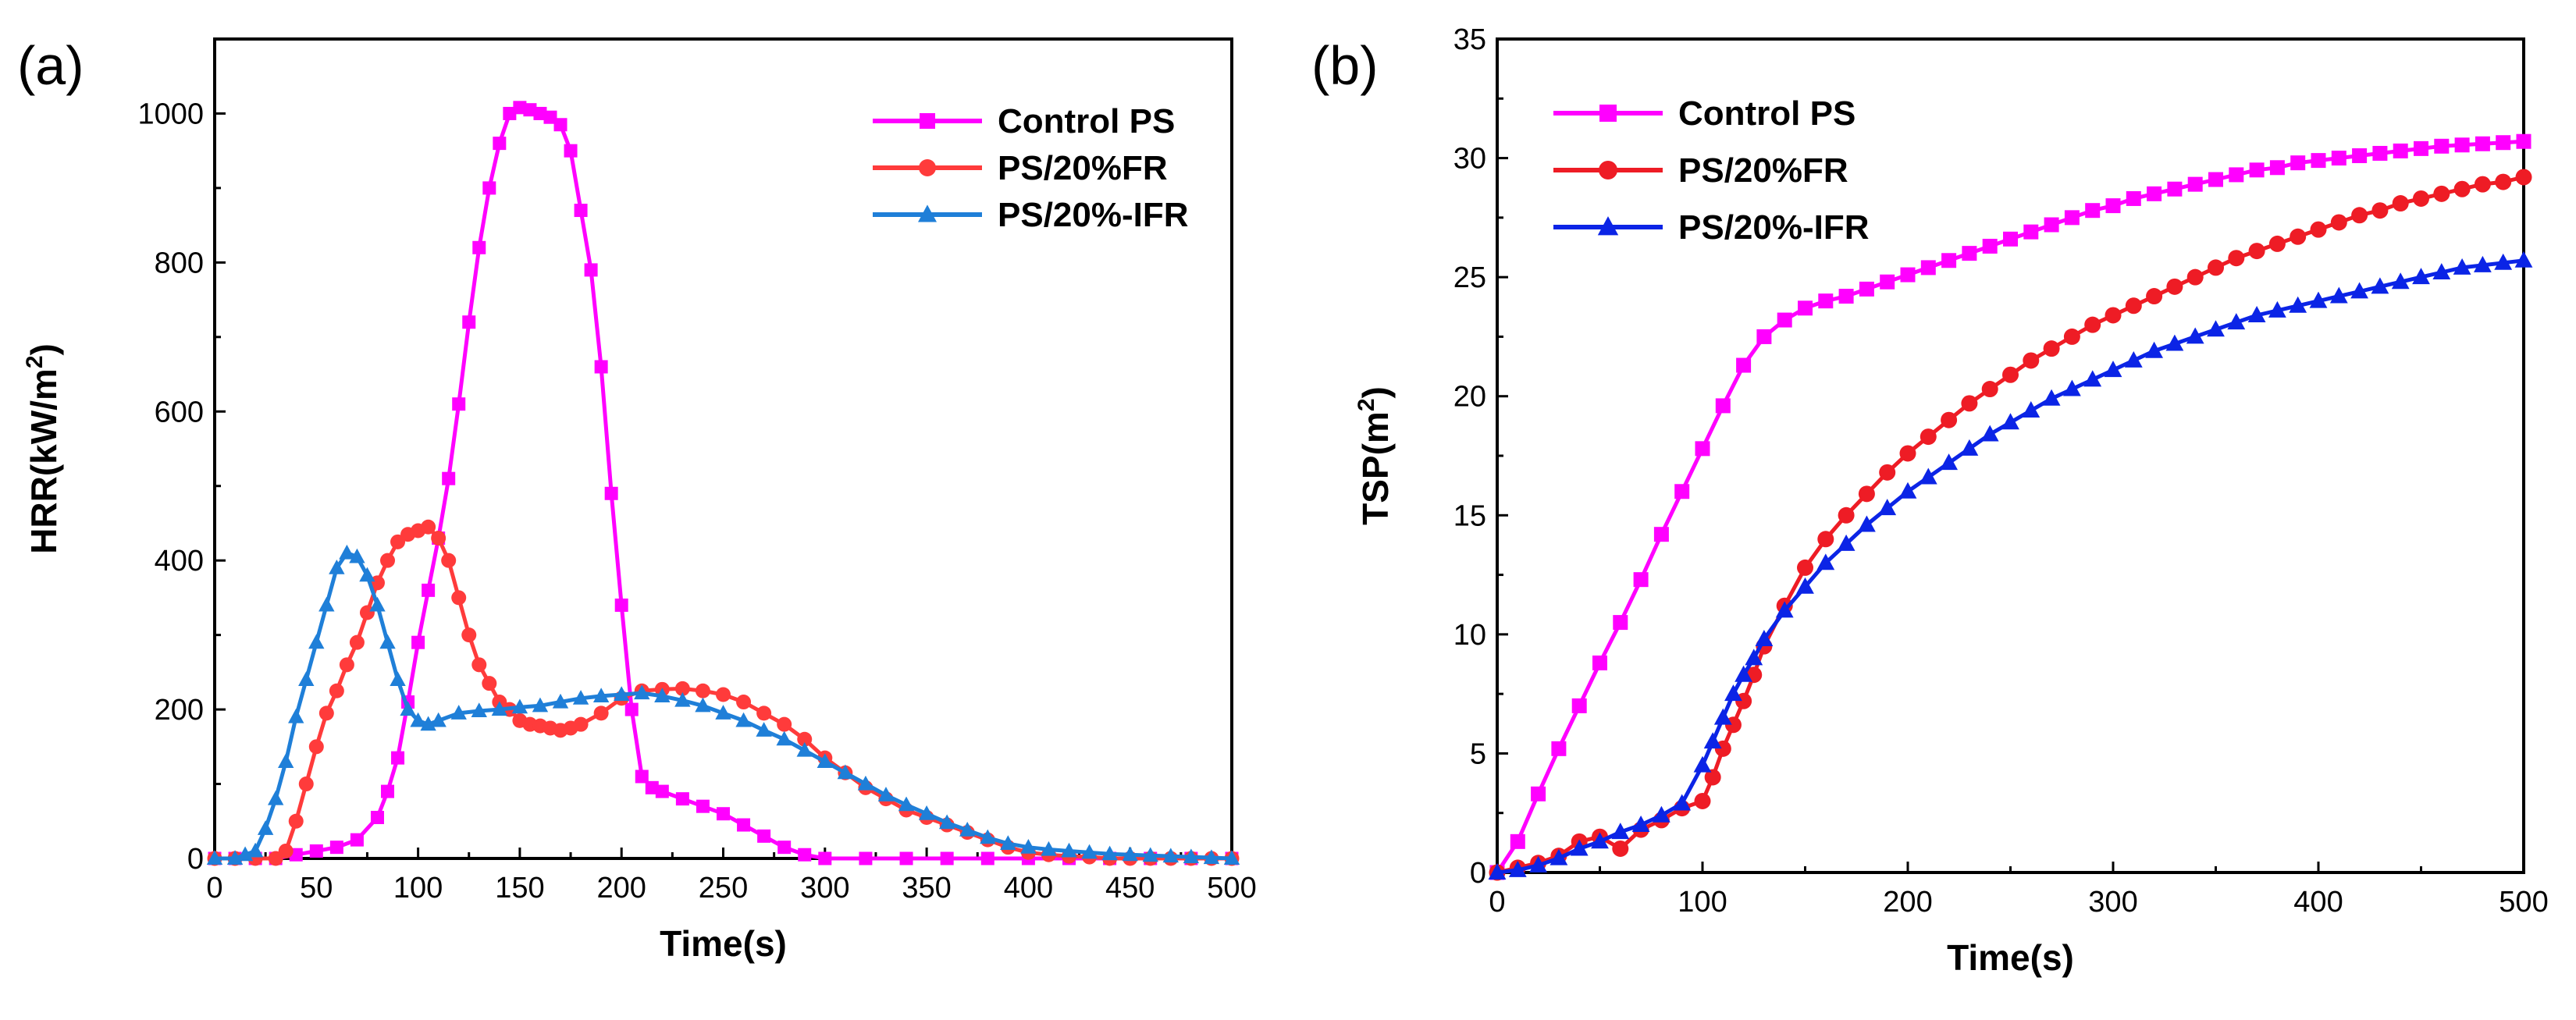  I want to click on y-tick-label-b: 15, so click(1469, 516).